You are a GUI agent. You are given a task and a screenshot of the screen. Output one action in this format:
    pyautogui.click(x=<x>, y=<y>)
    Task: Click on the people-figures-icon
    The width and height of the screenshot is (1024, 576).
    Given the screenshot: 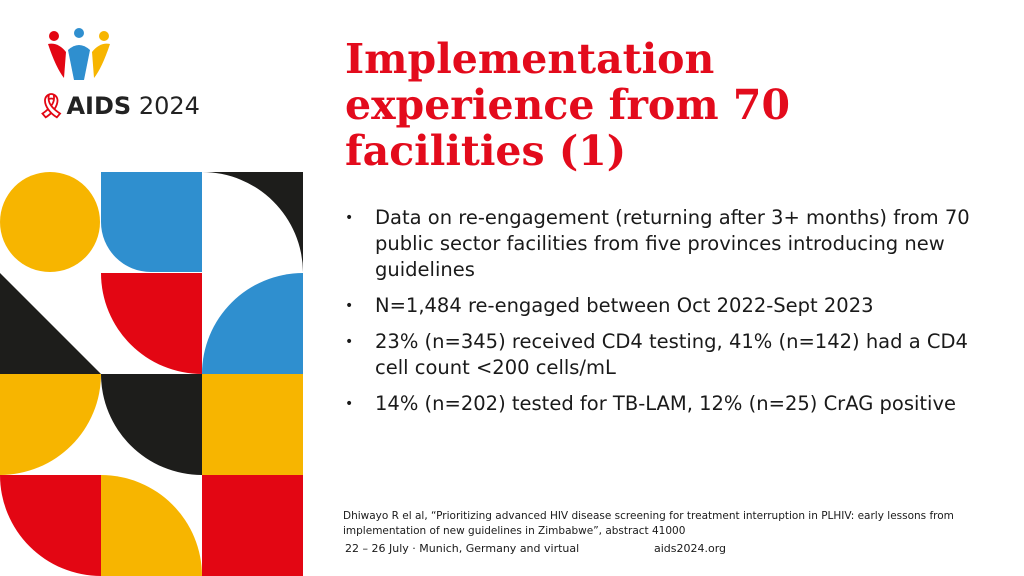 What is the action you would take?
    pyautogui.click(x=79, y=54)
    